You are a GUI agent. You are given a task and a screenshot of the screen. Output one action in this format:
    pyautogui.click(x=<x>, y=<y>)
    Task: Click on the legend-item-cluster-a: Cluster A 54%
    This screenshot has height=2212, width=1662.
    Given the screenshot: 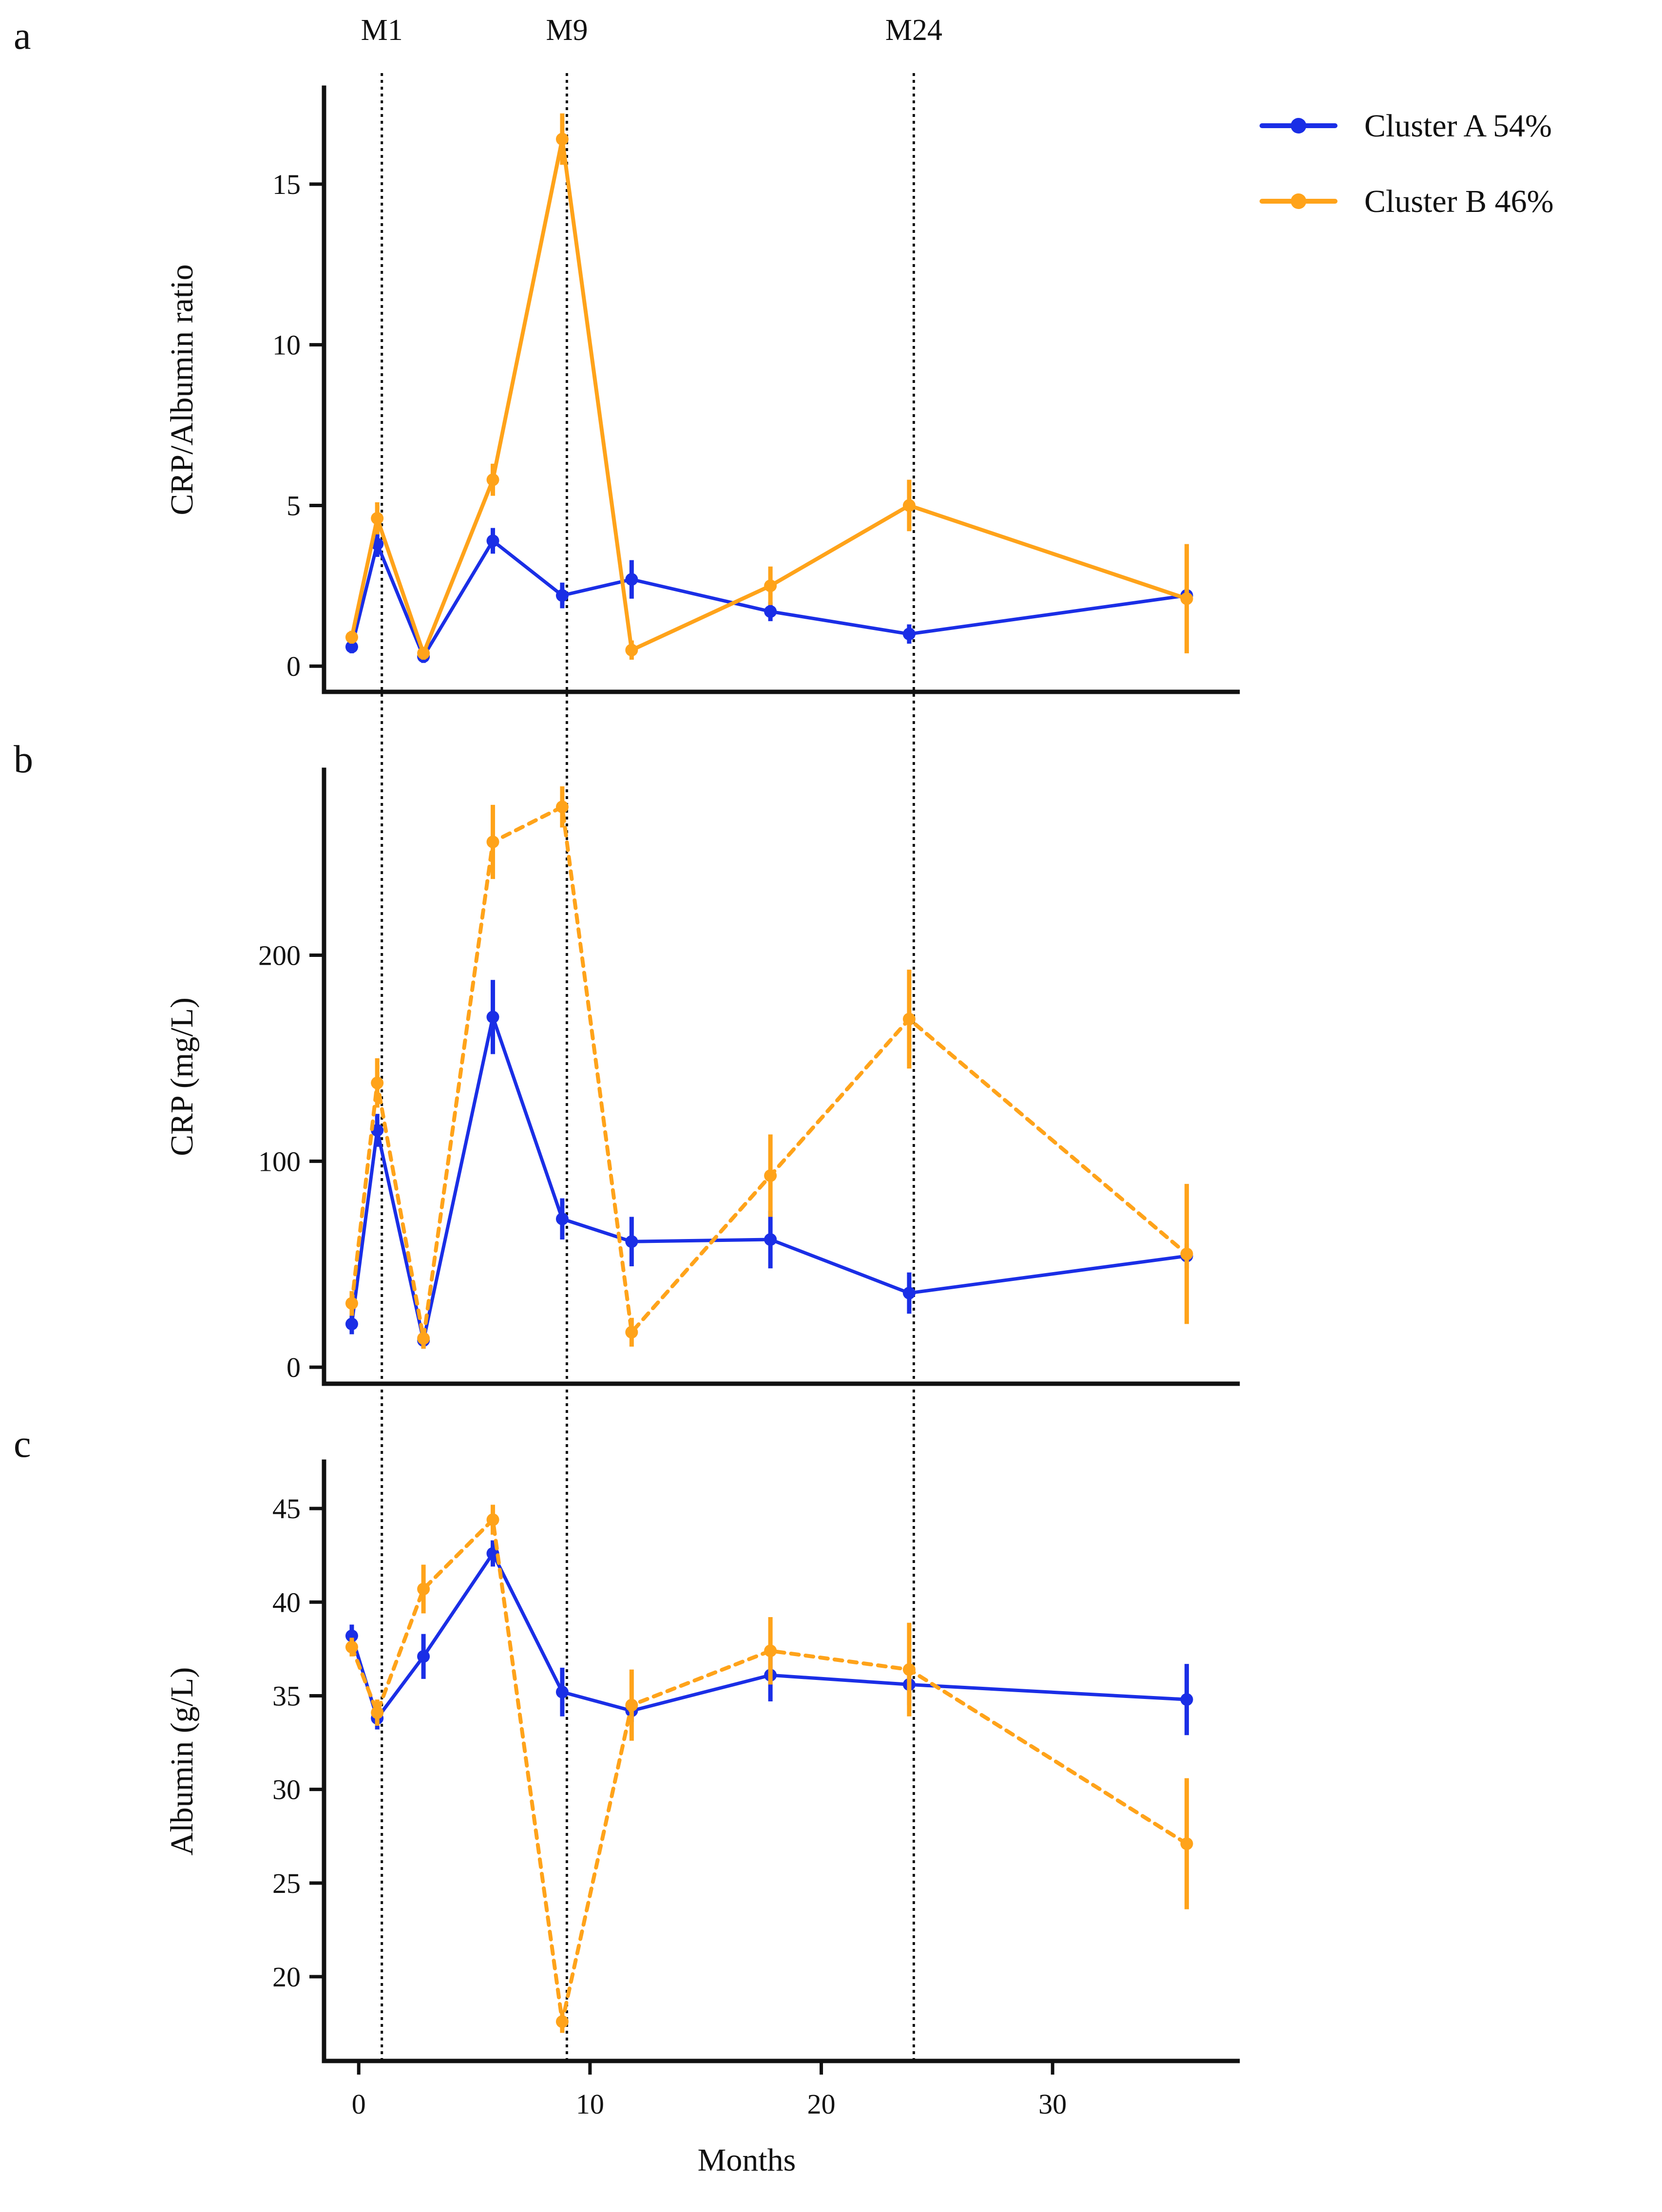 What is the action you would take?
    pyautogui.click(x=1406, y=126)
    